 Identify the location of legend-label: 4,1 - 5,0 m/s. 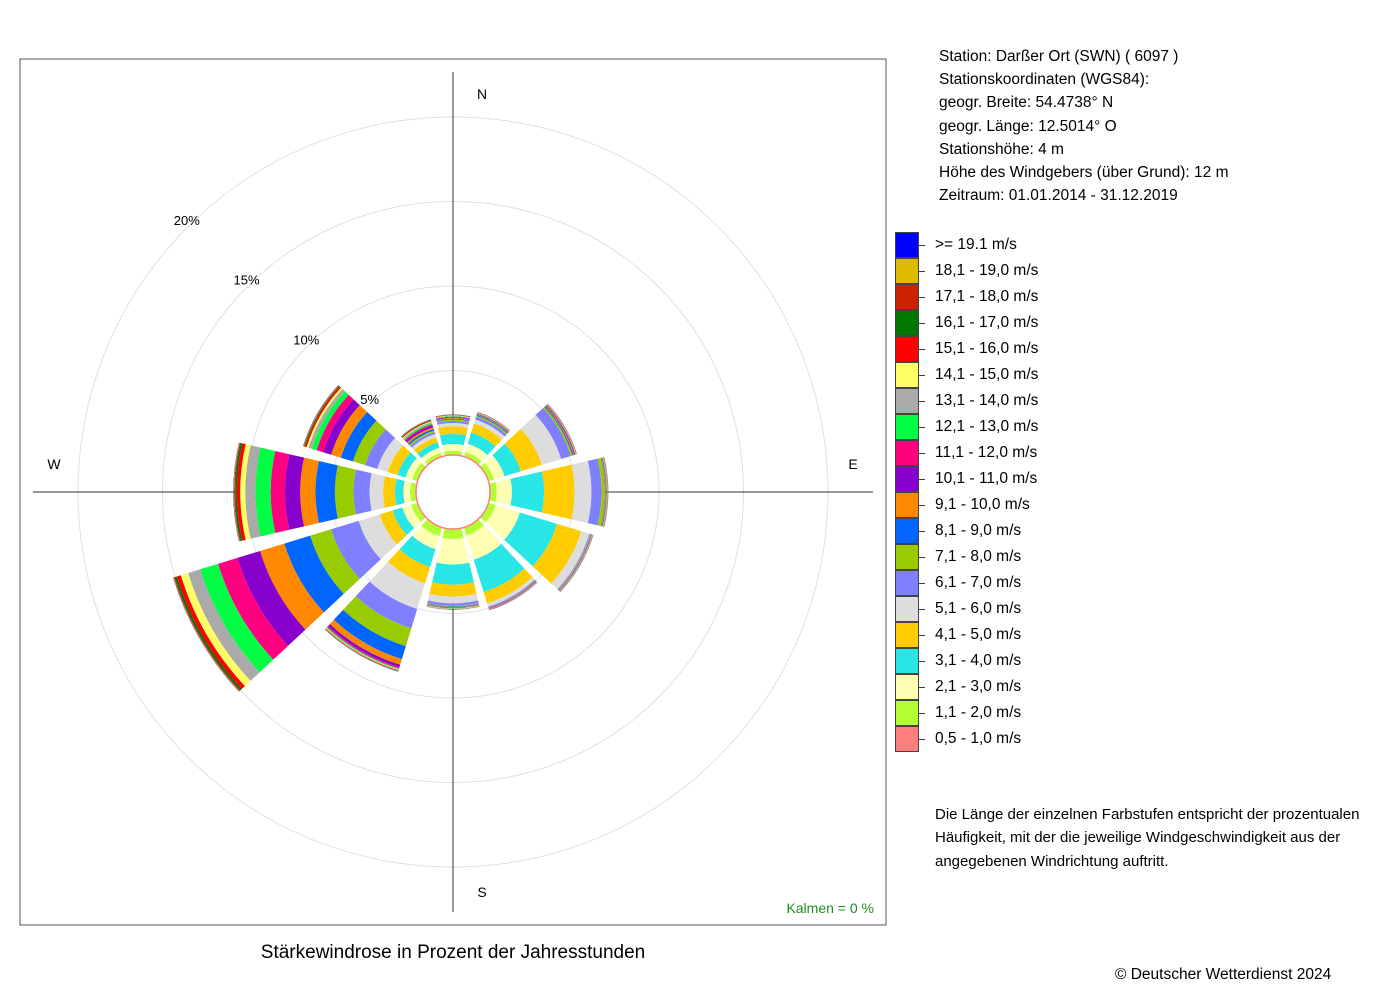
(978, 634).